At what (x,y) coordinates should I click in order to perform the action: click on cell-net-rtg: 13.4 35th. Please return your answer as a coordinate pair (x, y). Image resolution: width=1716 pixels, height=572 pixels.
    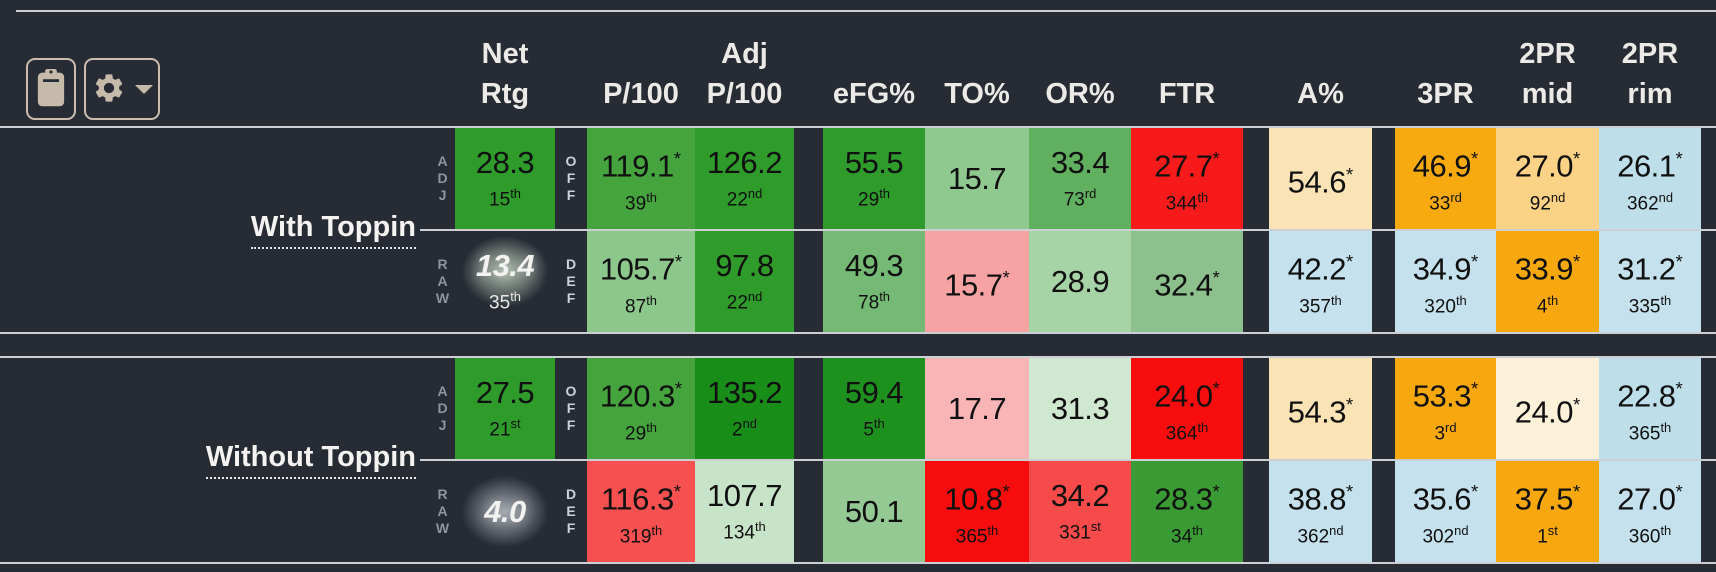
    Looking at the image, I should click on (505, 281).